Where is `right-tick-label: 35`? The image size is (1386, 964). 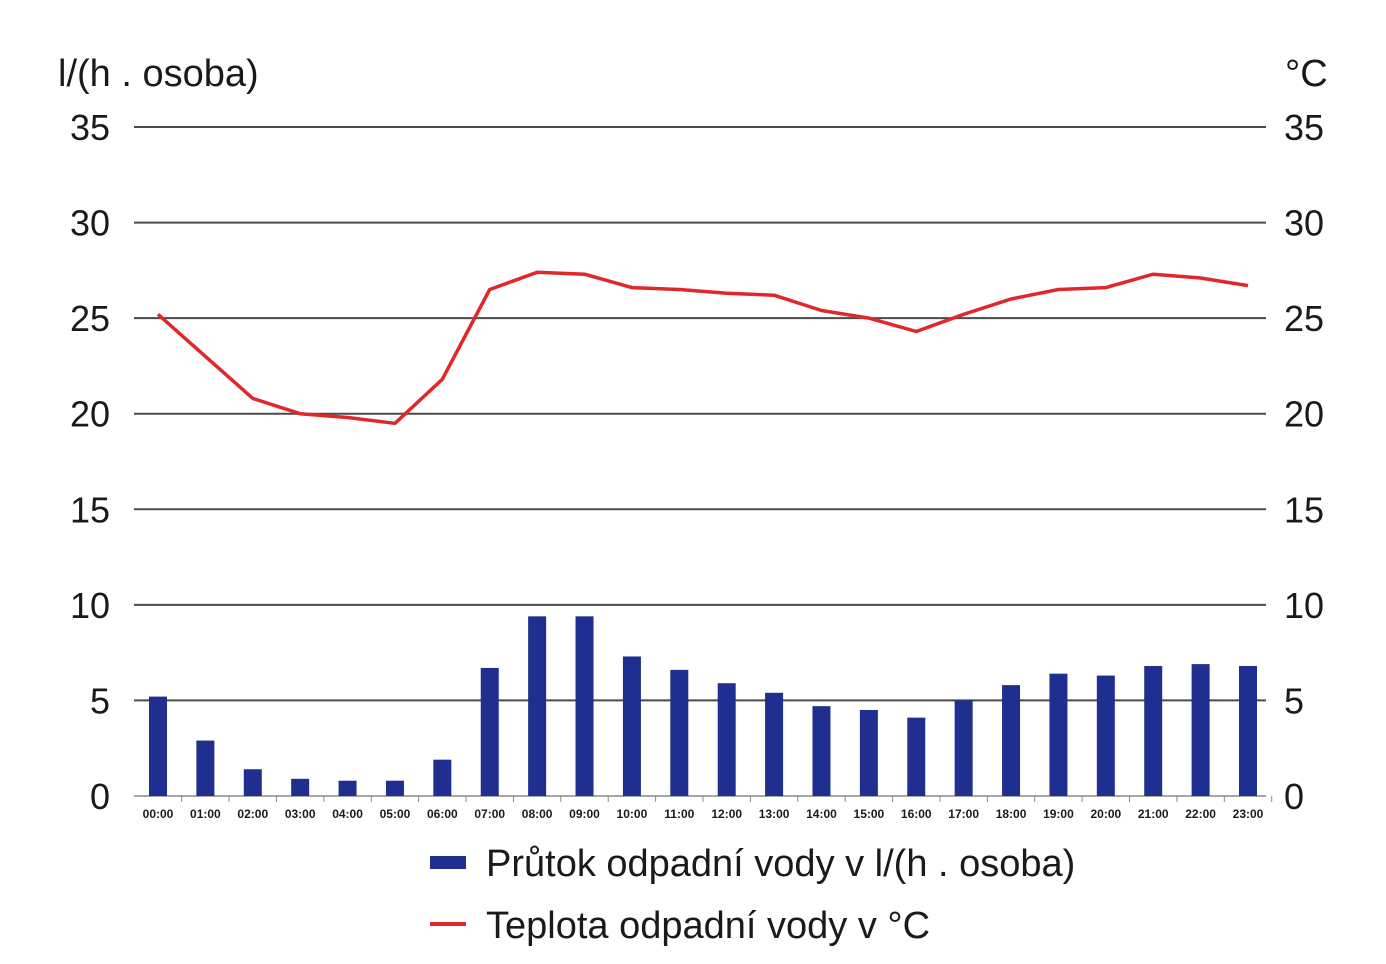
right-tick-label: 35 is located at coordinates (1304, 127).